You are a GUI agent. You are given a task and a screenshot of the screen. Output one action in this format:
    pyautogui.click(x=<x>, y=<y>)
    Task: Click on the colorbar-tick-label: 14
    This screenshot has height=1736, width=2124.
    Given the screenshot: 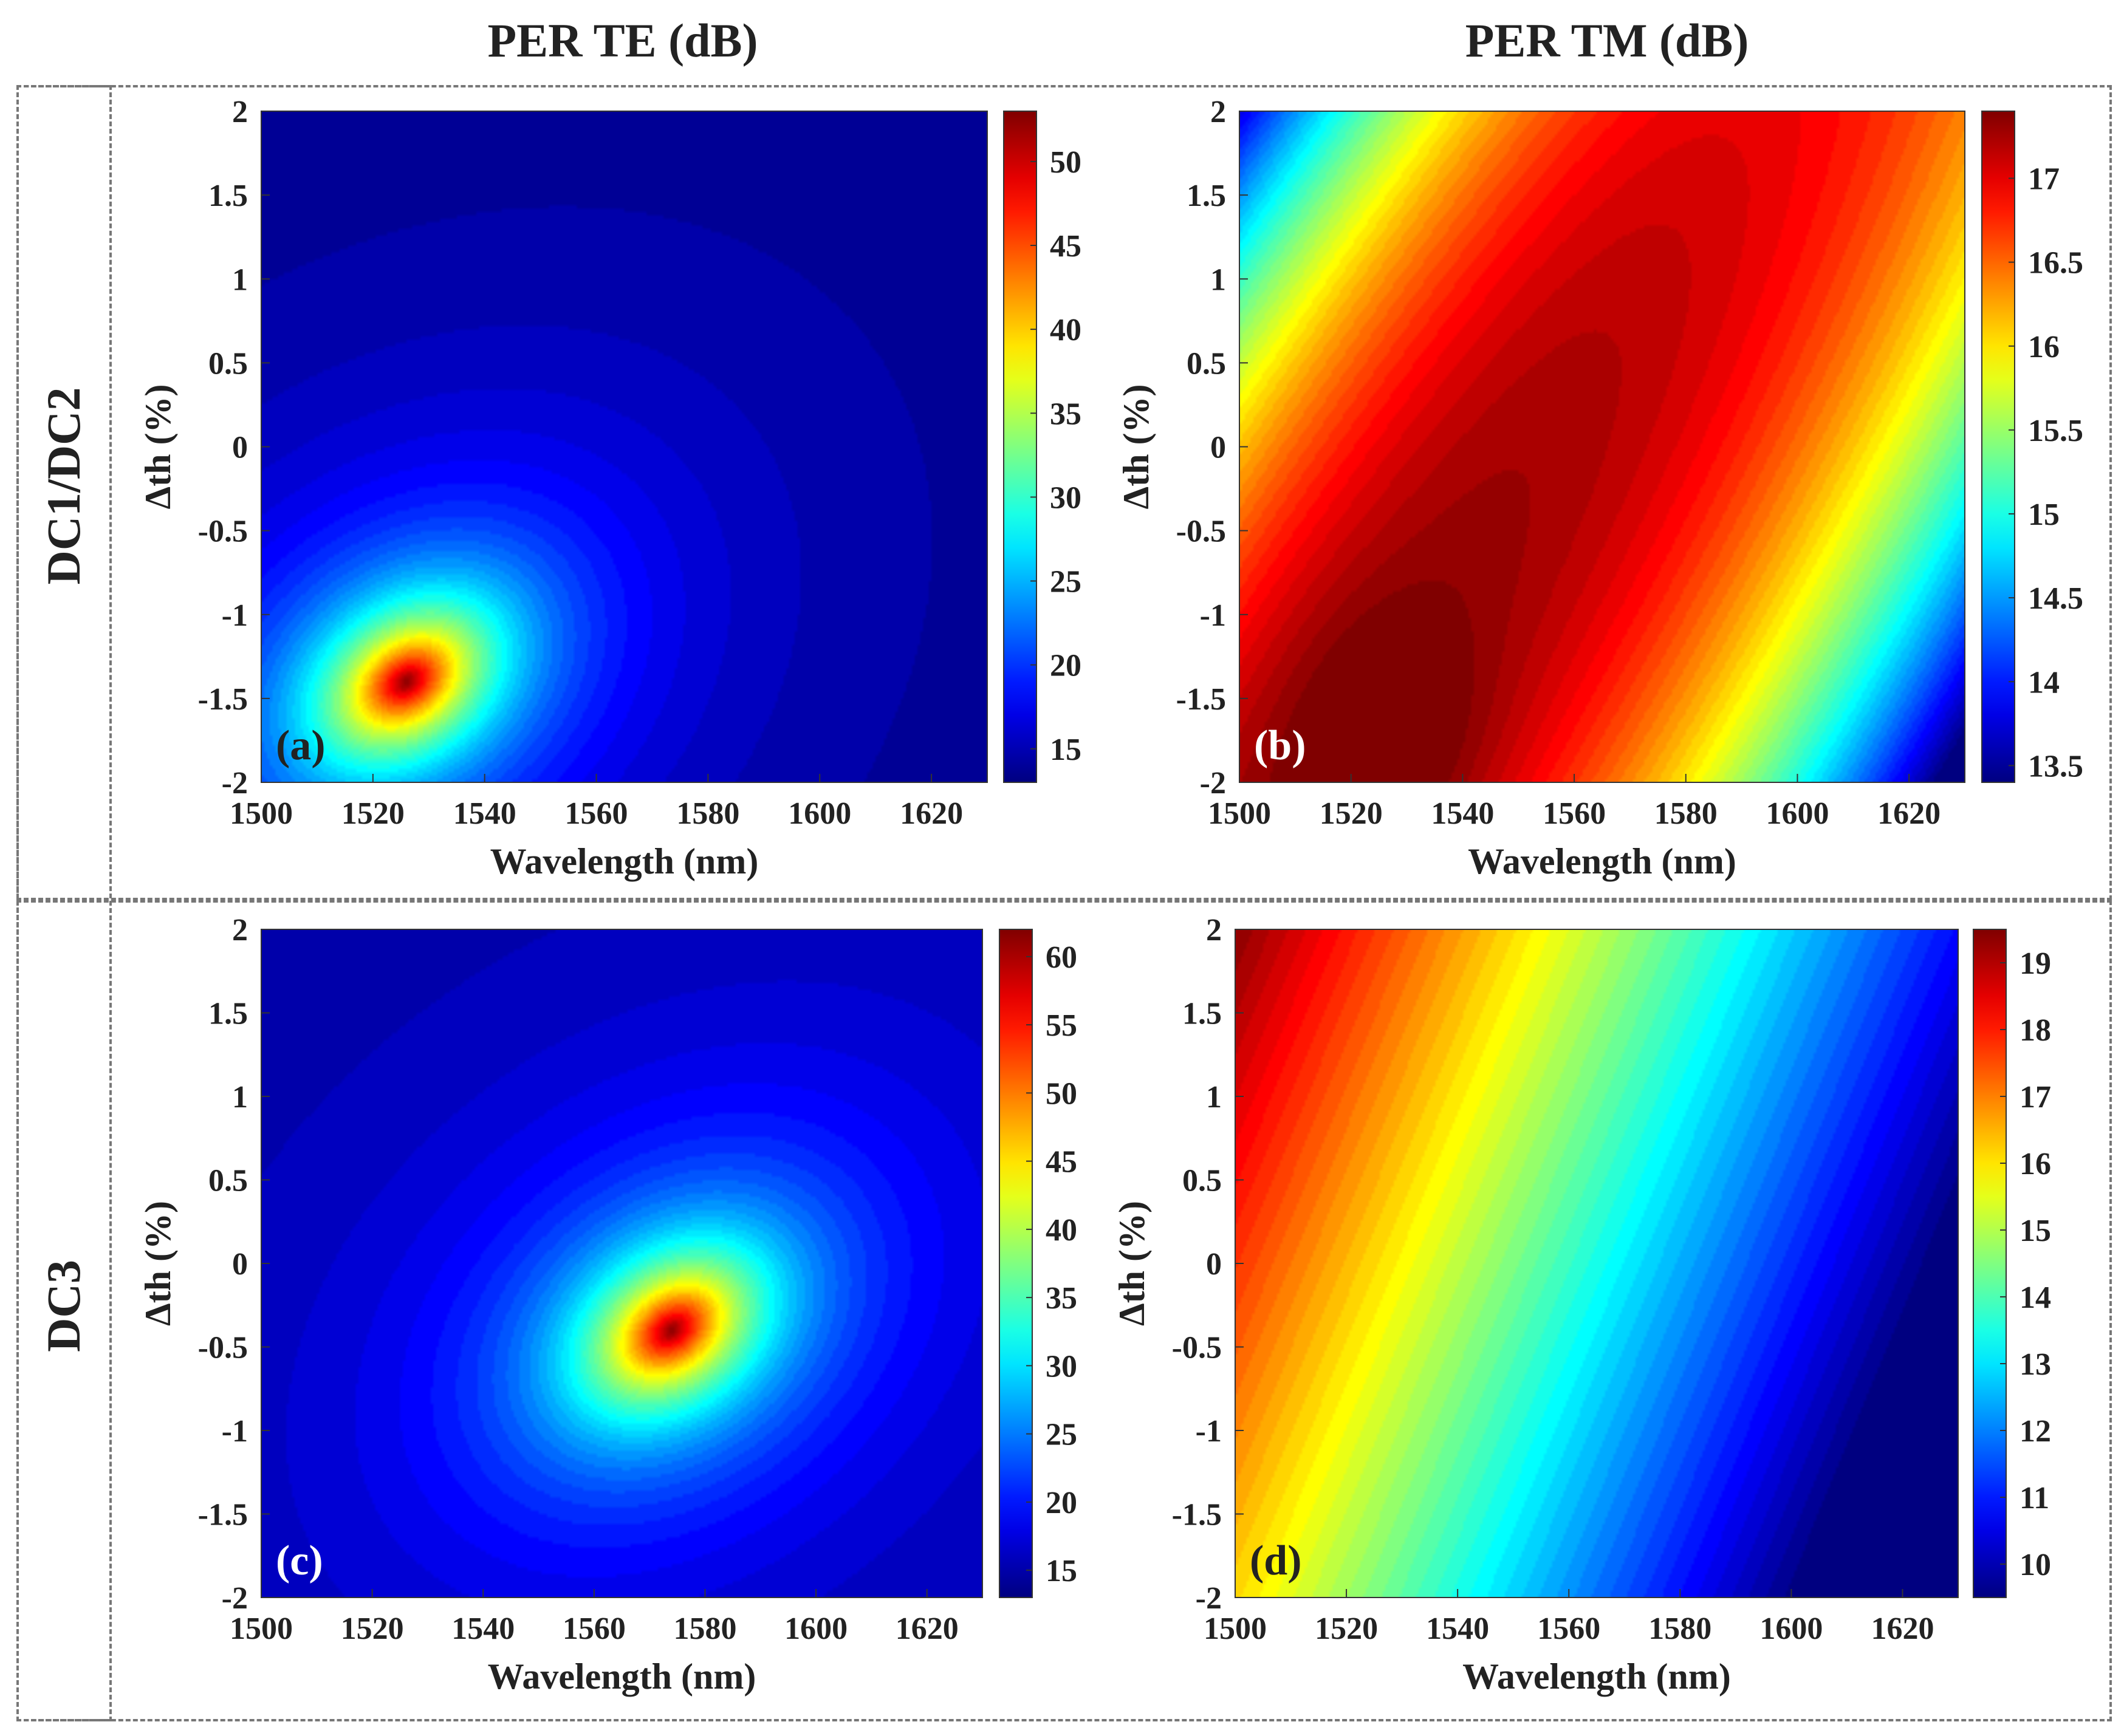 What is the action you would take?
    pyautogui.click(x=2044, y=682)
    